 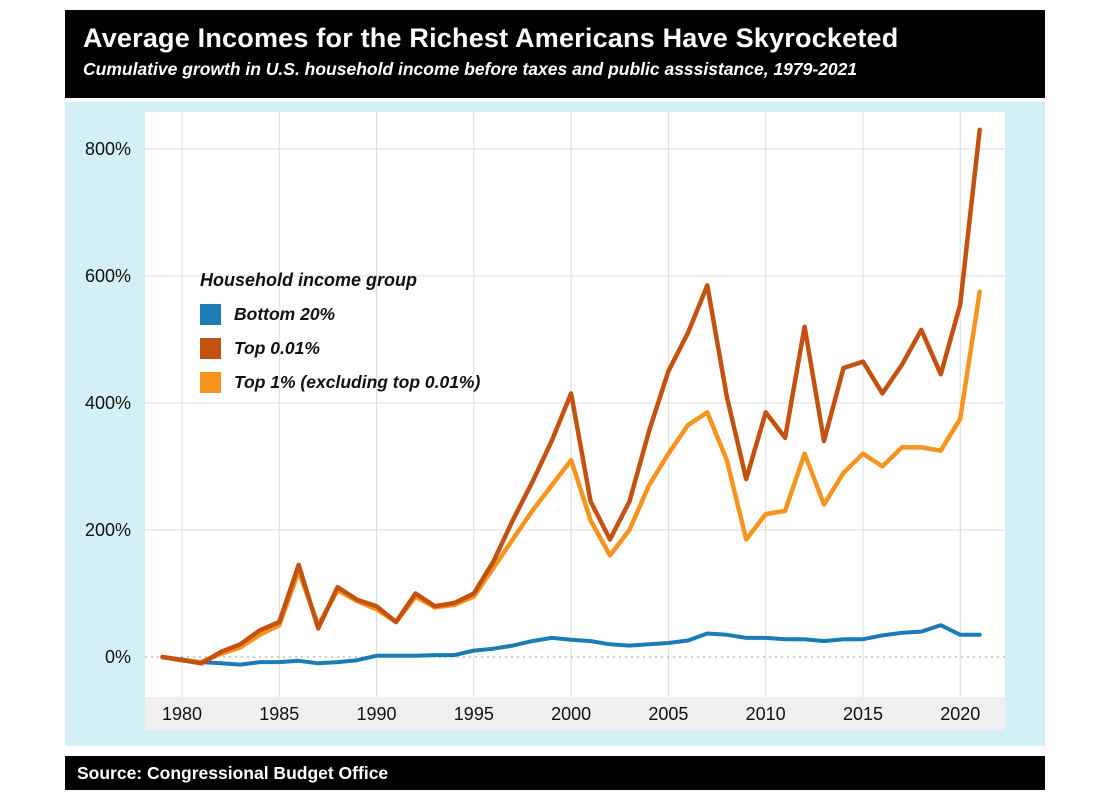 I want to click on x-axis-strip, so click(x=575, y=713).